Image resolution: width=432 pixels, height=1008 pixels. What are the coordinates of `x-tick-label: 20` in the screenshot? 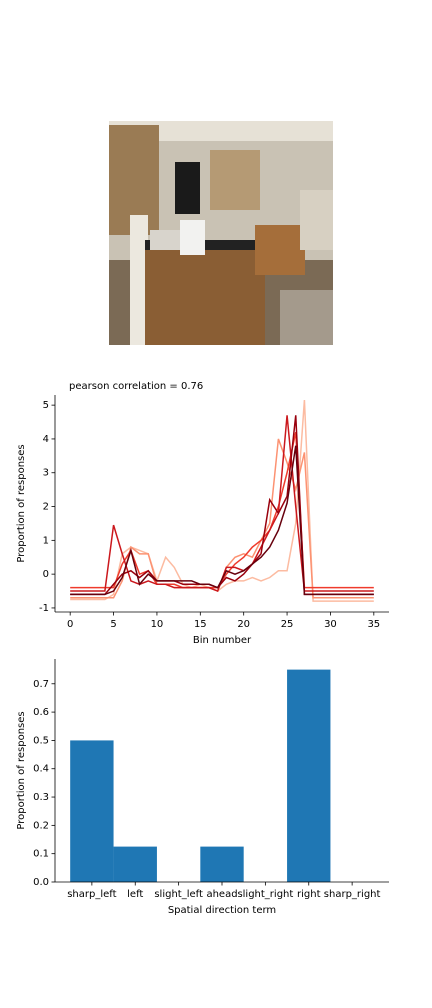 It's located at (243, 624).